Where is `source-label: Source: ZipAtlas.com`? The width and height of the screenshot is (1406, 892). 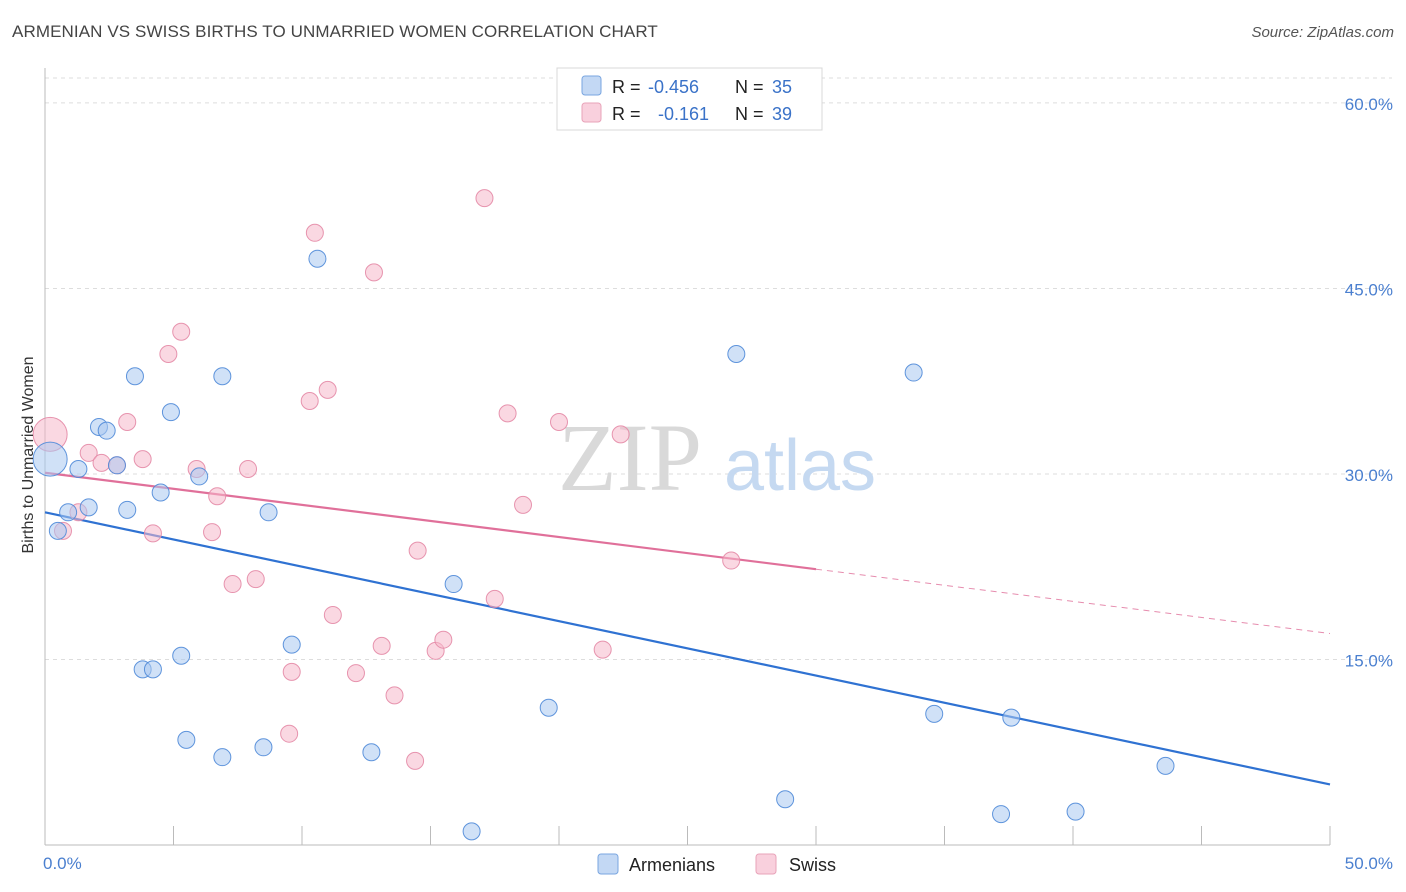
source-label: Source: ZipAtlas.com is located at coordinates (1322, 32).